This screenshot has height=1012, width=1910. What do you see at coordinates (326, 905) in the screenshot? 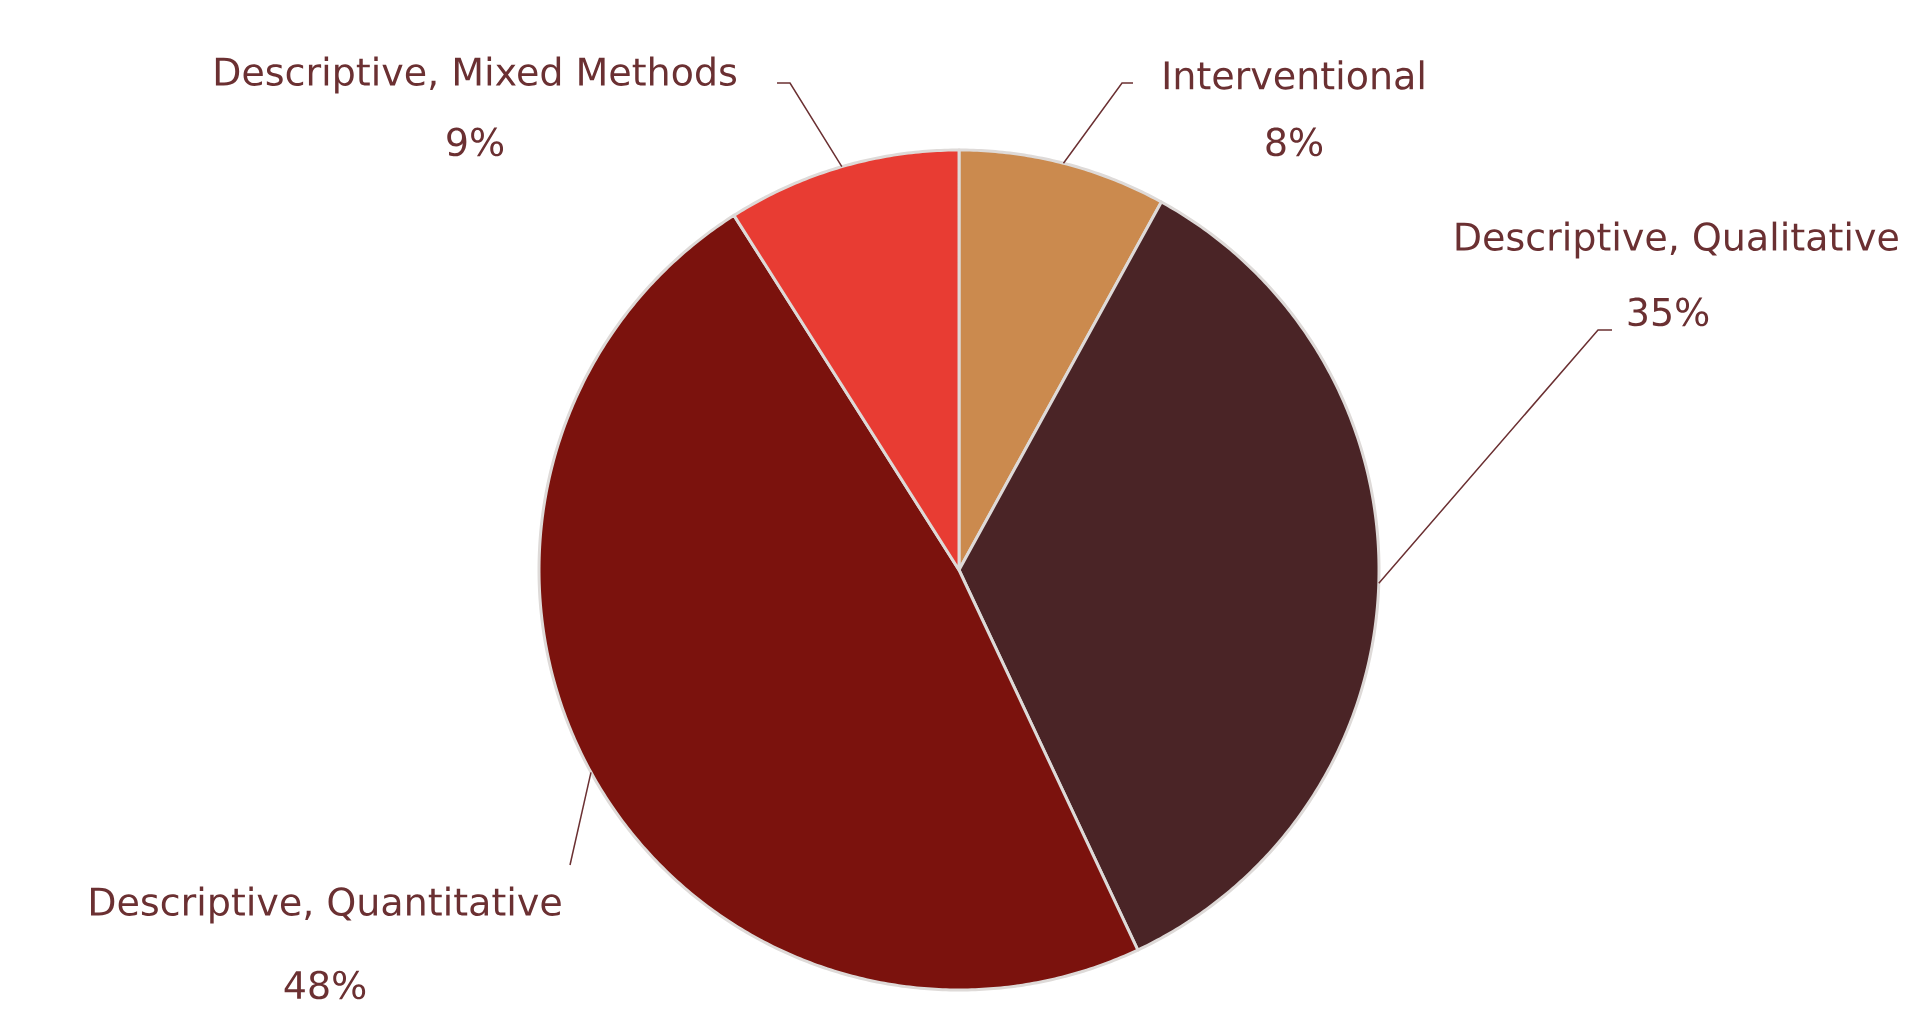
I see `slice-label: Descriptive, Quantitative` at bounding box center [326, 905].